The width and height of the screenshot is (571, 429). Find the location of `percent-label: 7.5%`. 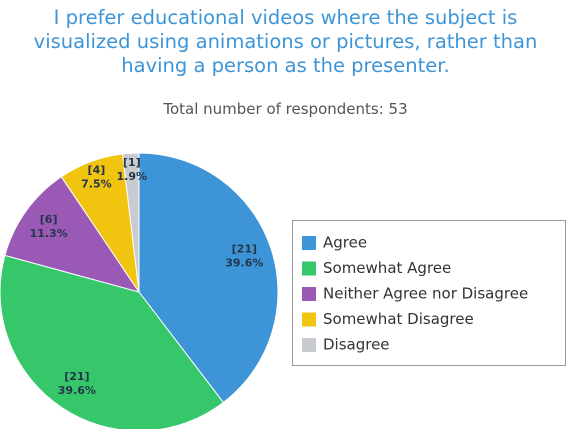

percent-label: 7.5% is located at coordinates (96, 183).